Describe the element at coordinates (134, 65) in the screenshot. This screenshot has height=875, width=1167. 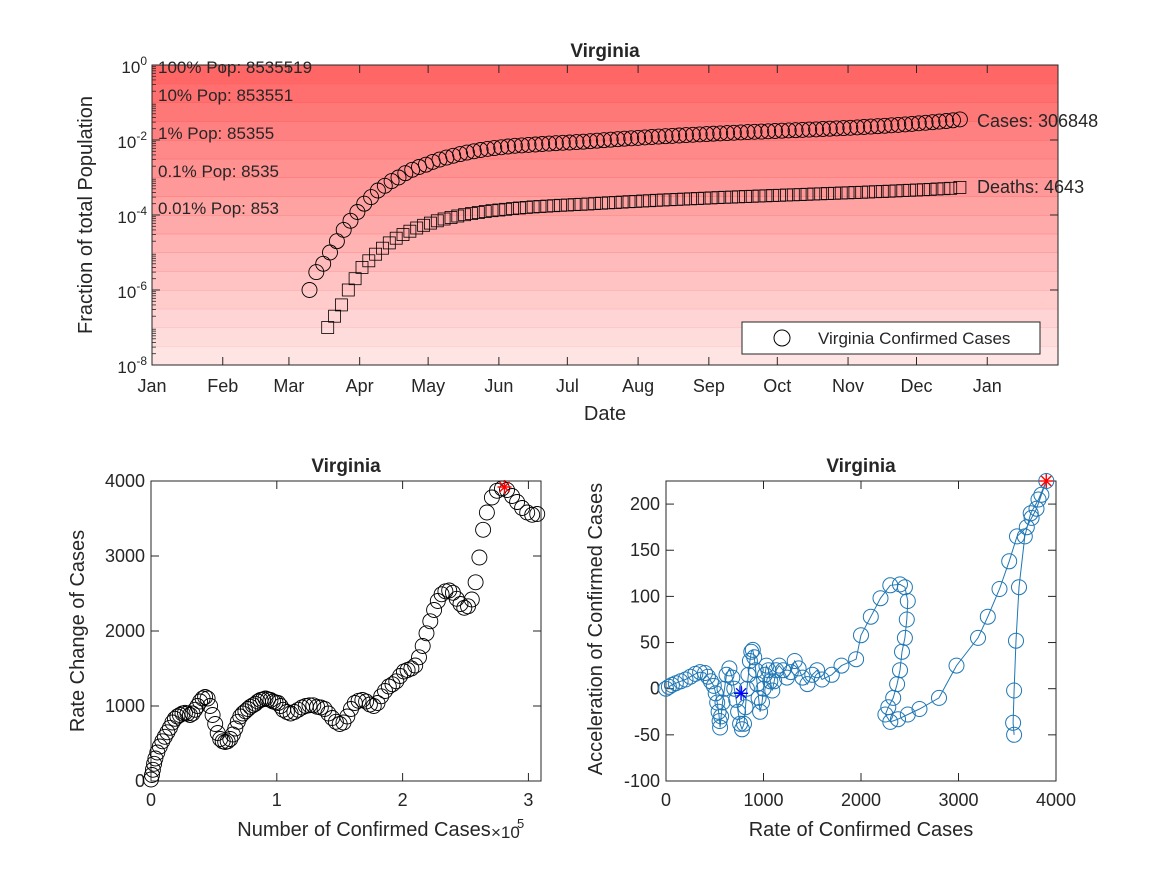
I see `y-tick-label-text: 10⁰` at that location.